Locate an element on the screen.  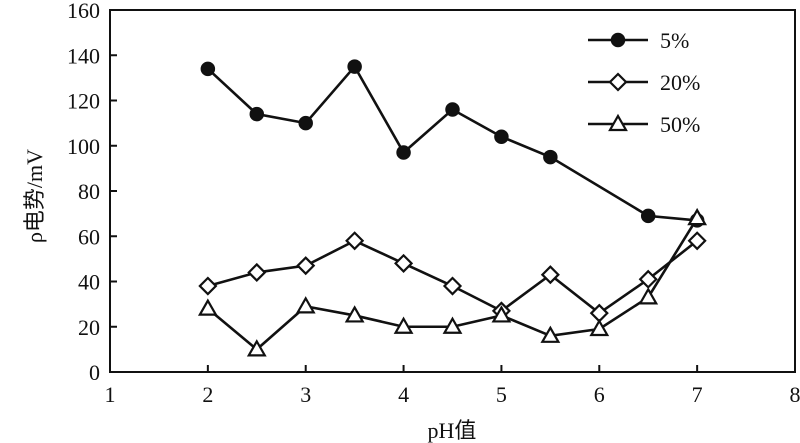
y-tick-label: 140 is located at coordinates (83, 55).